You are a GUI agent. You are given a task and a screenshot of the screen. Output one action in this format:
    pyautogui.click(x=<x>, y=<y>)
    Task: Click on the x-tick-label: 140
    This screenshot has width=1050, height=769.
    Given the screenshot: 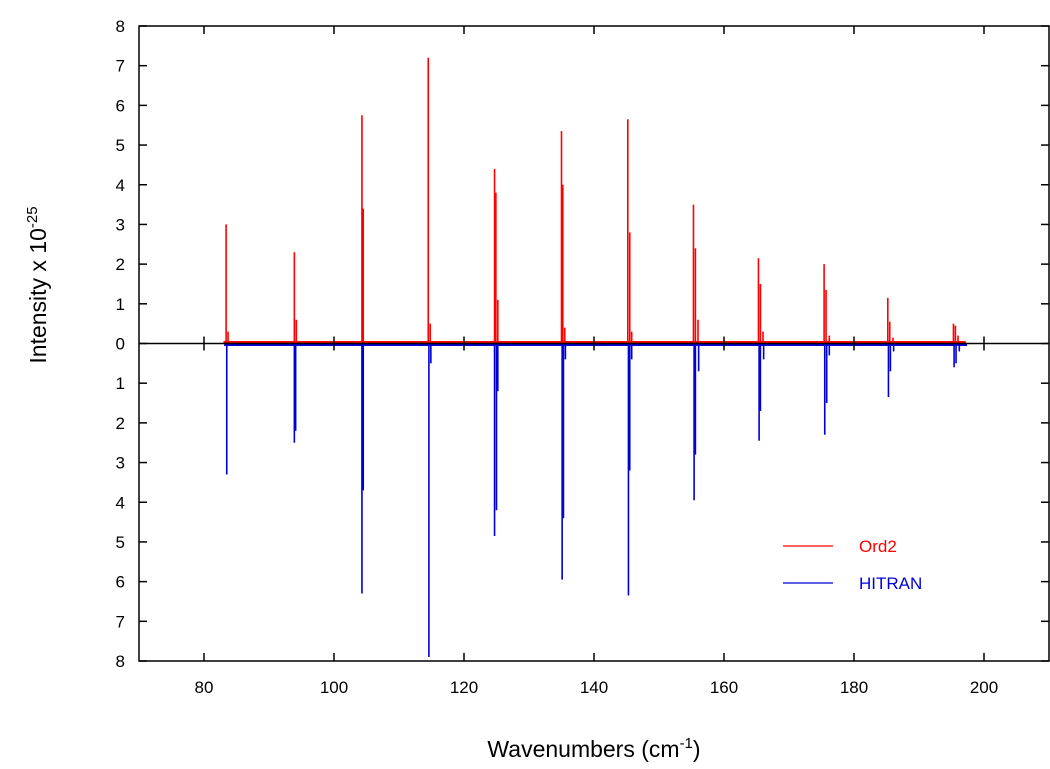 What is the action you would take?
    pyautogui.click(x=594, y=687)
    